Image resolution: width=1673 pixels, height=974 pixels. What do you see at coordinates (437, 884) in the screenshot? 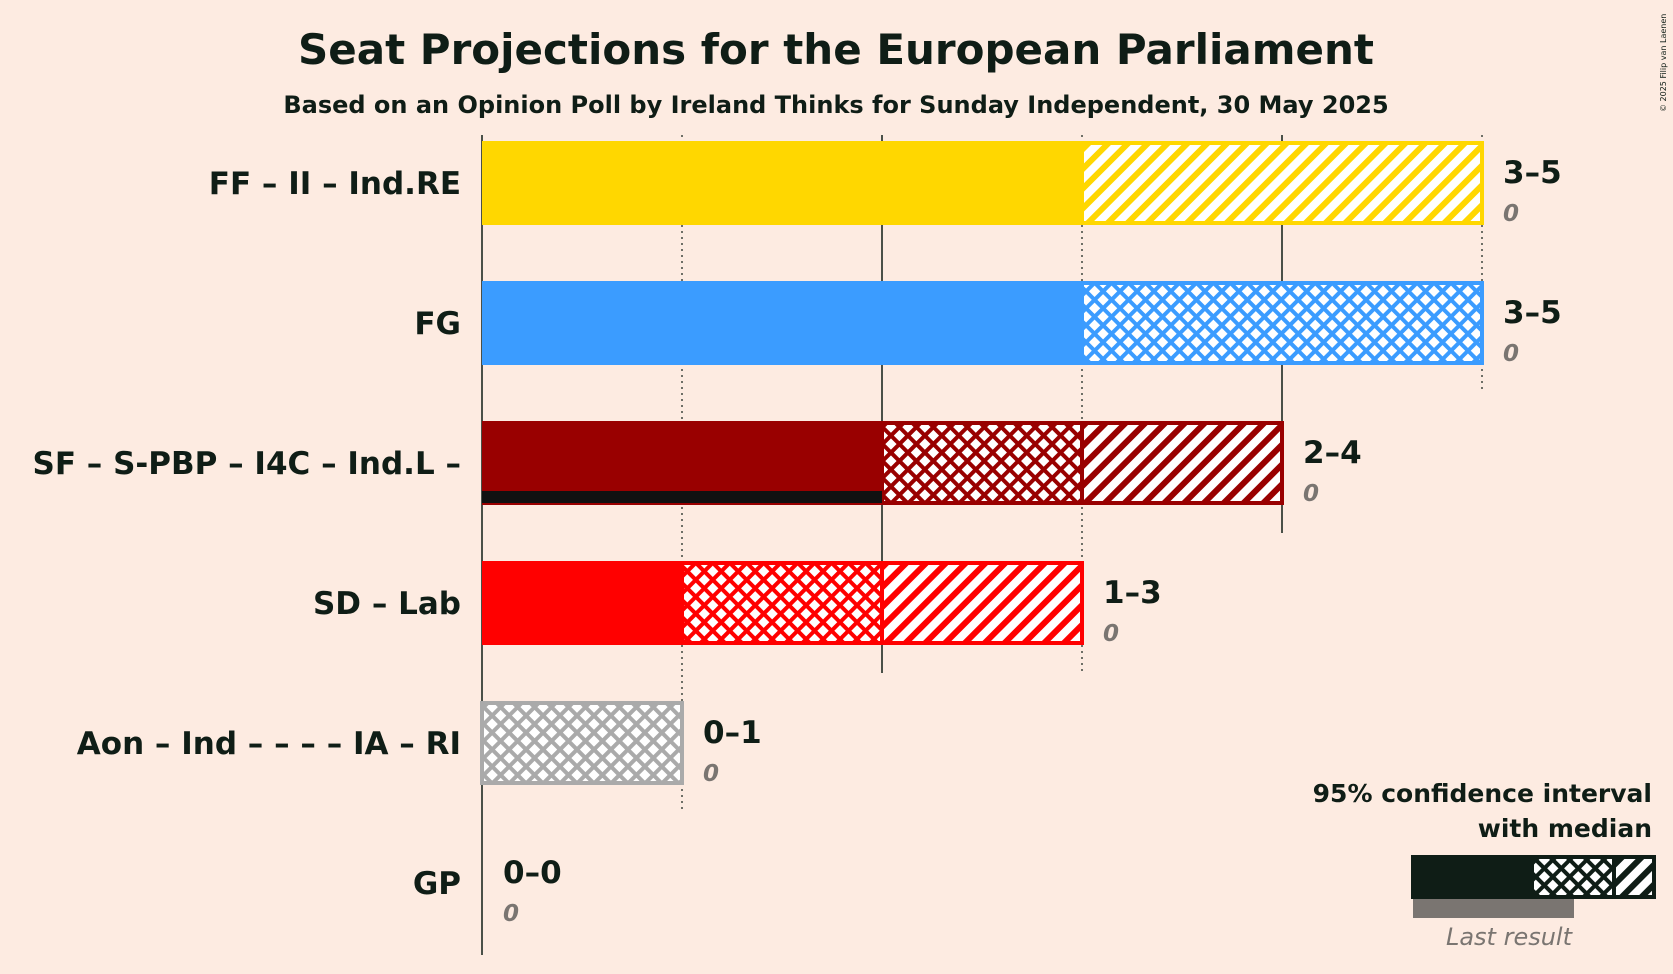
I see `category-label-5: GP` at bounding box center [437, 884].